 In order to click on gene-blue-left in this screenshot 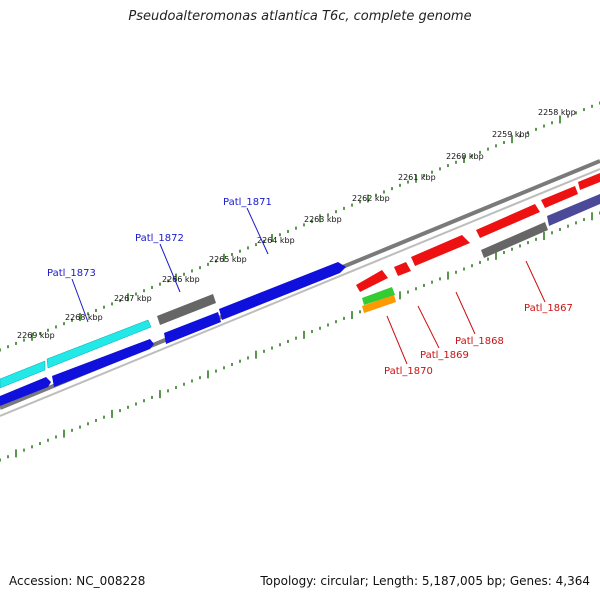, I will do `click(25, 391)`.